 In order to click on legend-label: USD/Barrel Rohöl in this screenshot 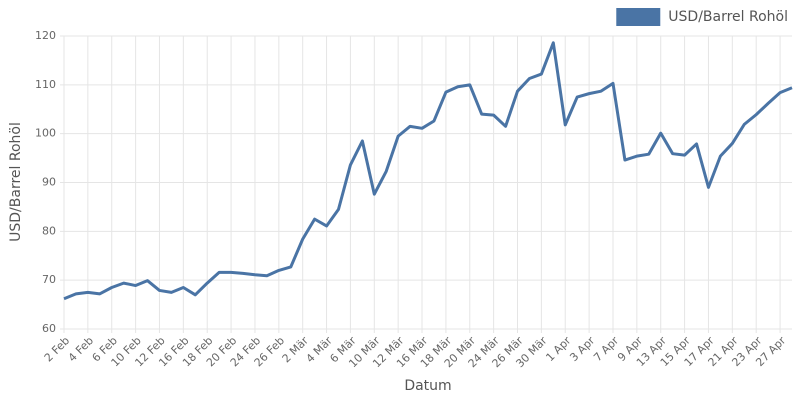, I will do `click(728, 17)`.